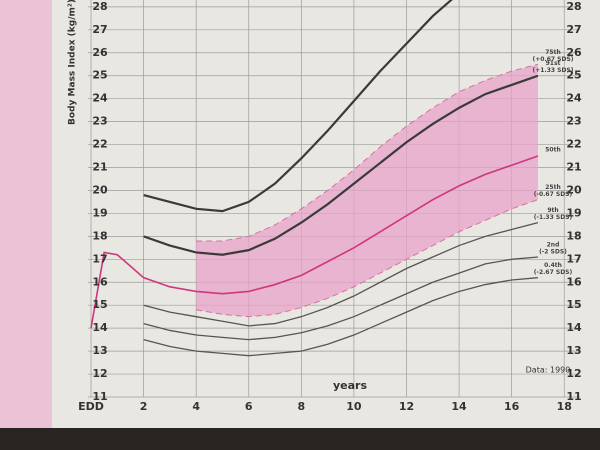  Describe the element at coordinates (553, 272) in the screenshot. I see `series-sds: (-2.67 SDS)` at that location.